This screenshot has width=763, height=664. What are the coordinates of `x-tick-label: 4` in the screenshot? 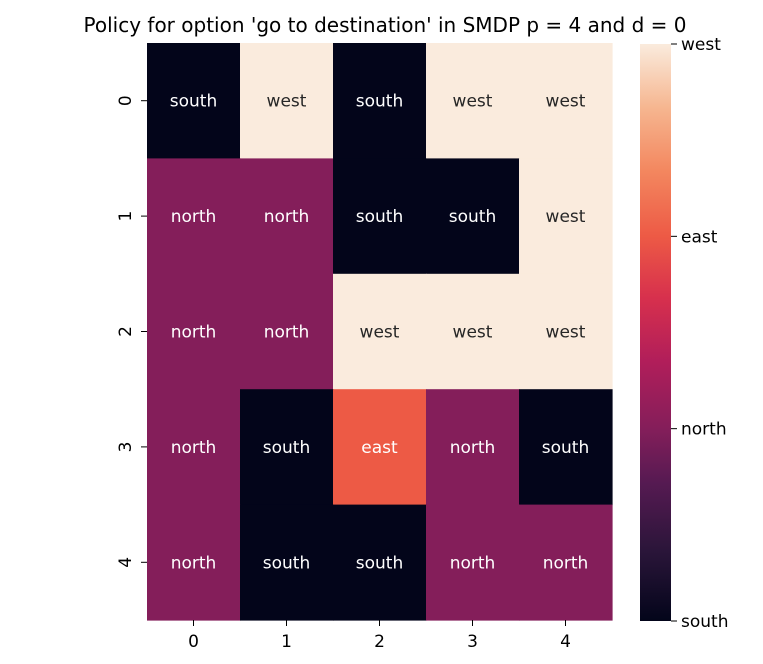 It's located at (565, 642).